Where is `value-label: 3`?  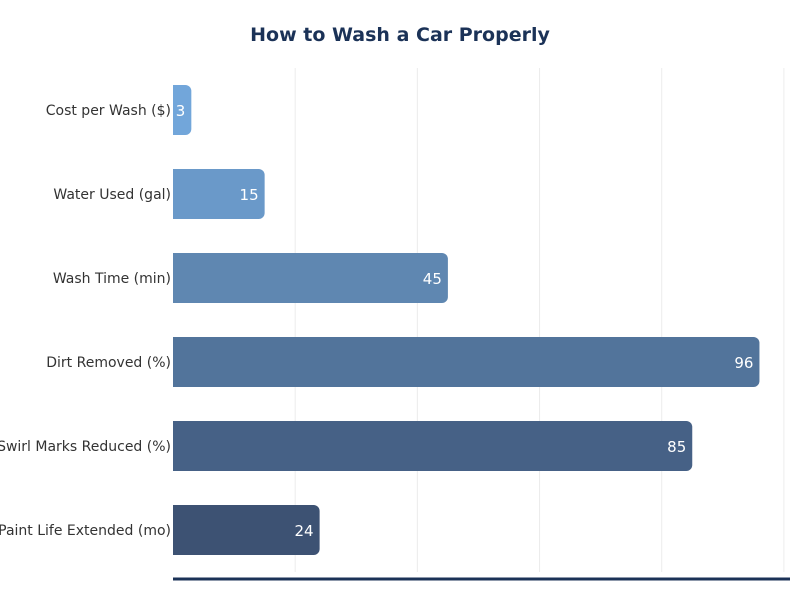 value-label: 3 is located at coordinates (181, 111).